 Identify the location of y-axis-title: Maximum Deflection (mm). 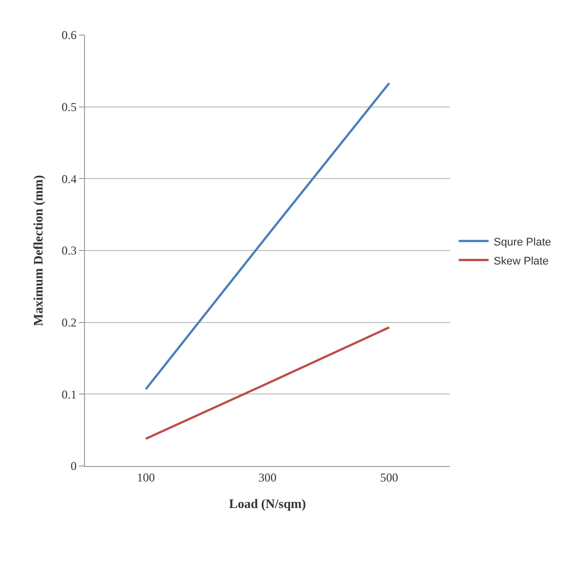
(38, 250).